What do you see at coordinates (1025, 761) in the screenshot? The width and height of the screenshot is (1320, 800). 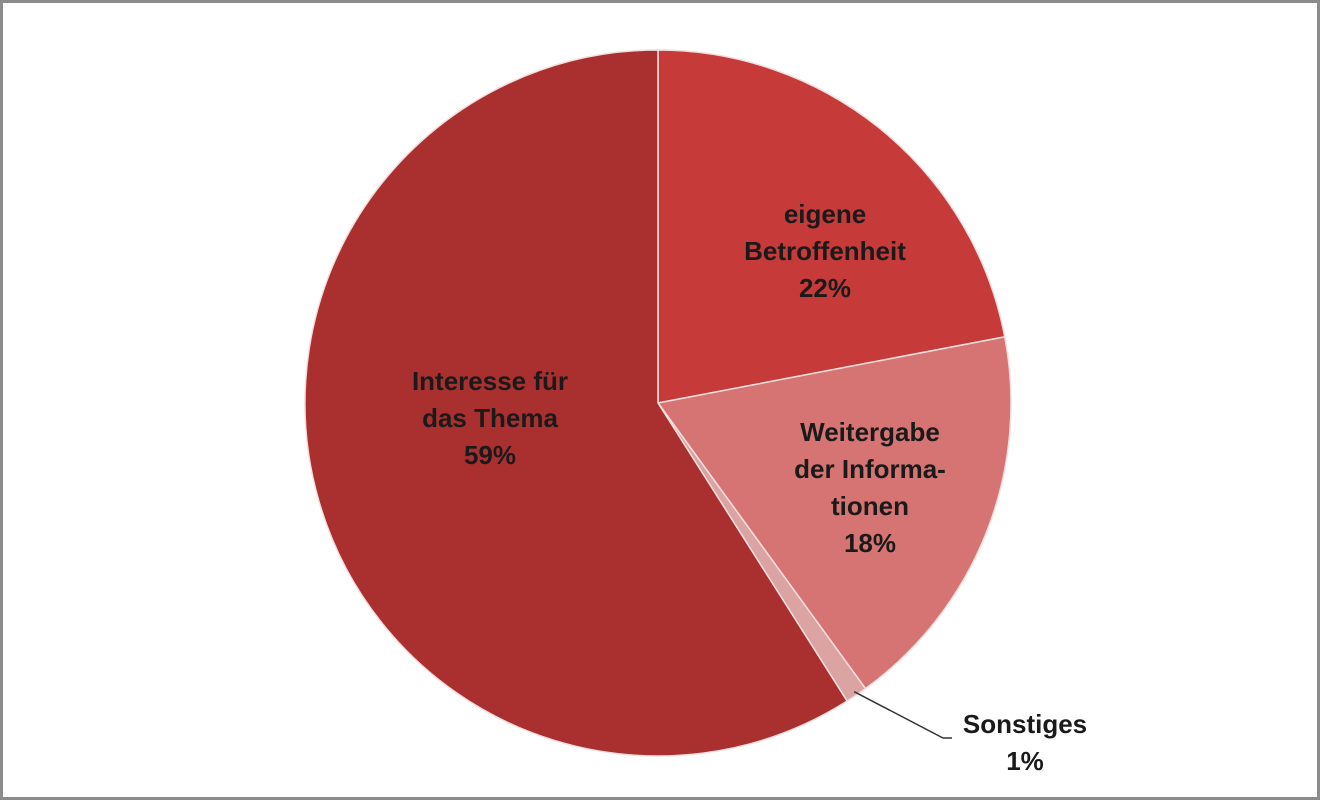 I see `value-label: 1%` at bounding box center [1025, 761].